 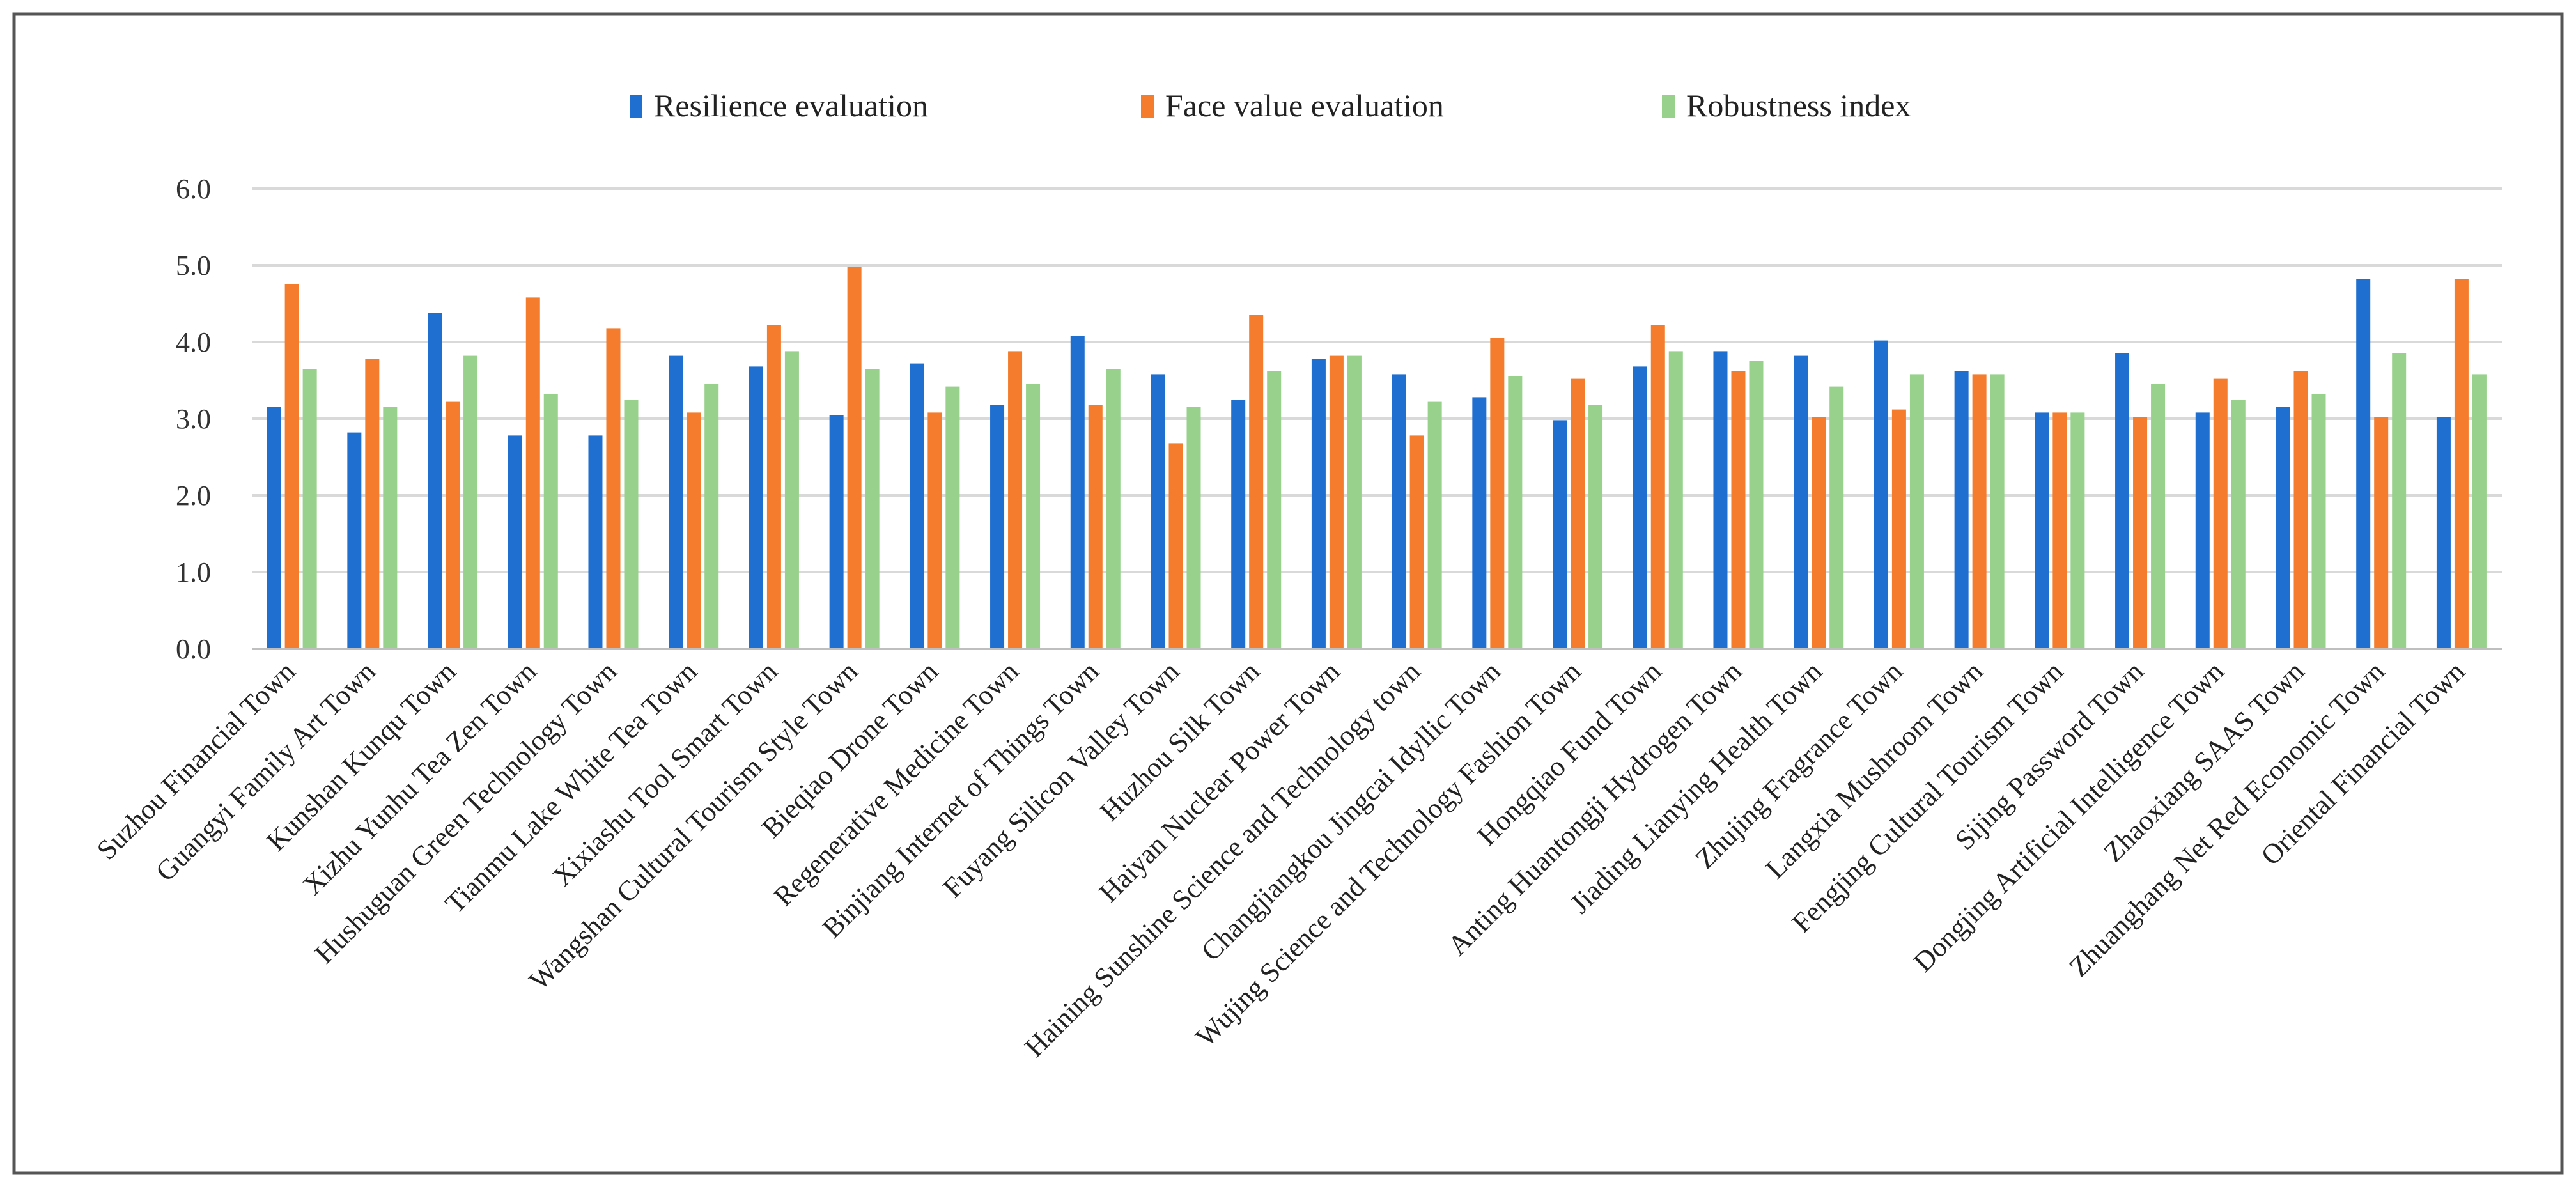 I want to click on y-axis-tick-labels: 0.0 1.0 2.0 3.0 4.0 5.0 6.0, so click(x=193, y=419).